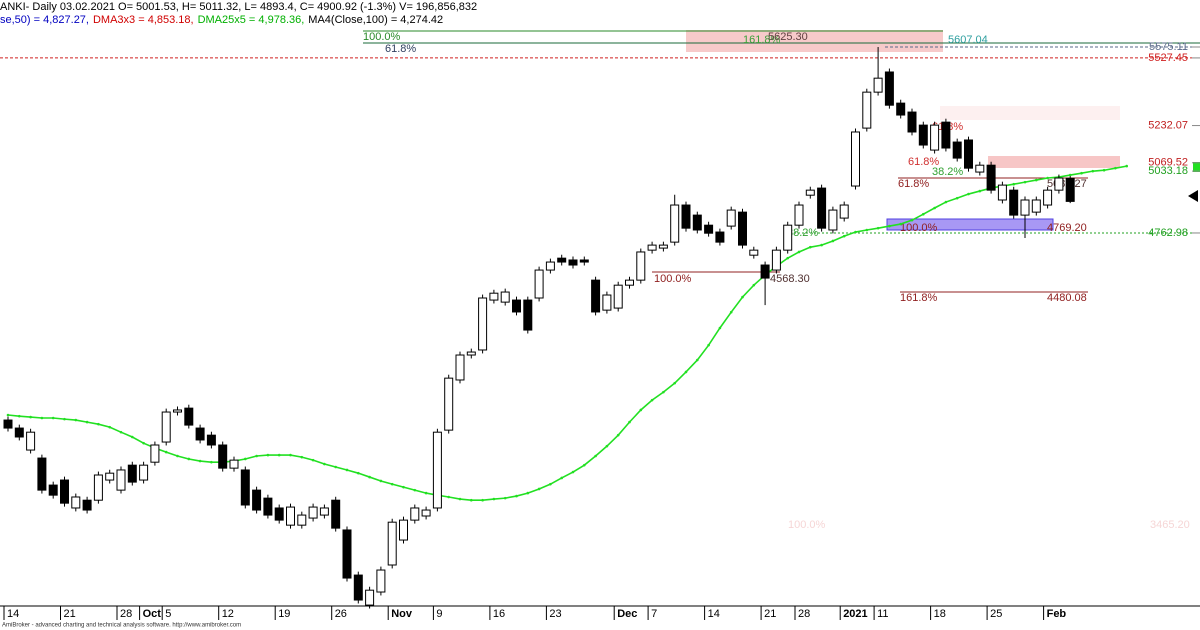  What do you see at coordinates (1067, 298) in the screenshot?
I see `annotation: 4480.08` at bounding box center [1067, 298].